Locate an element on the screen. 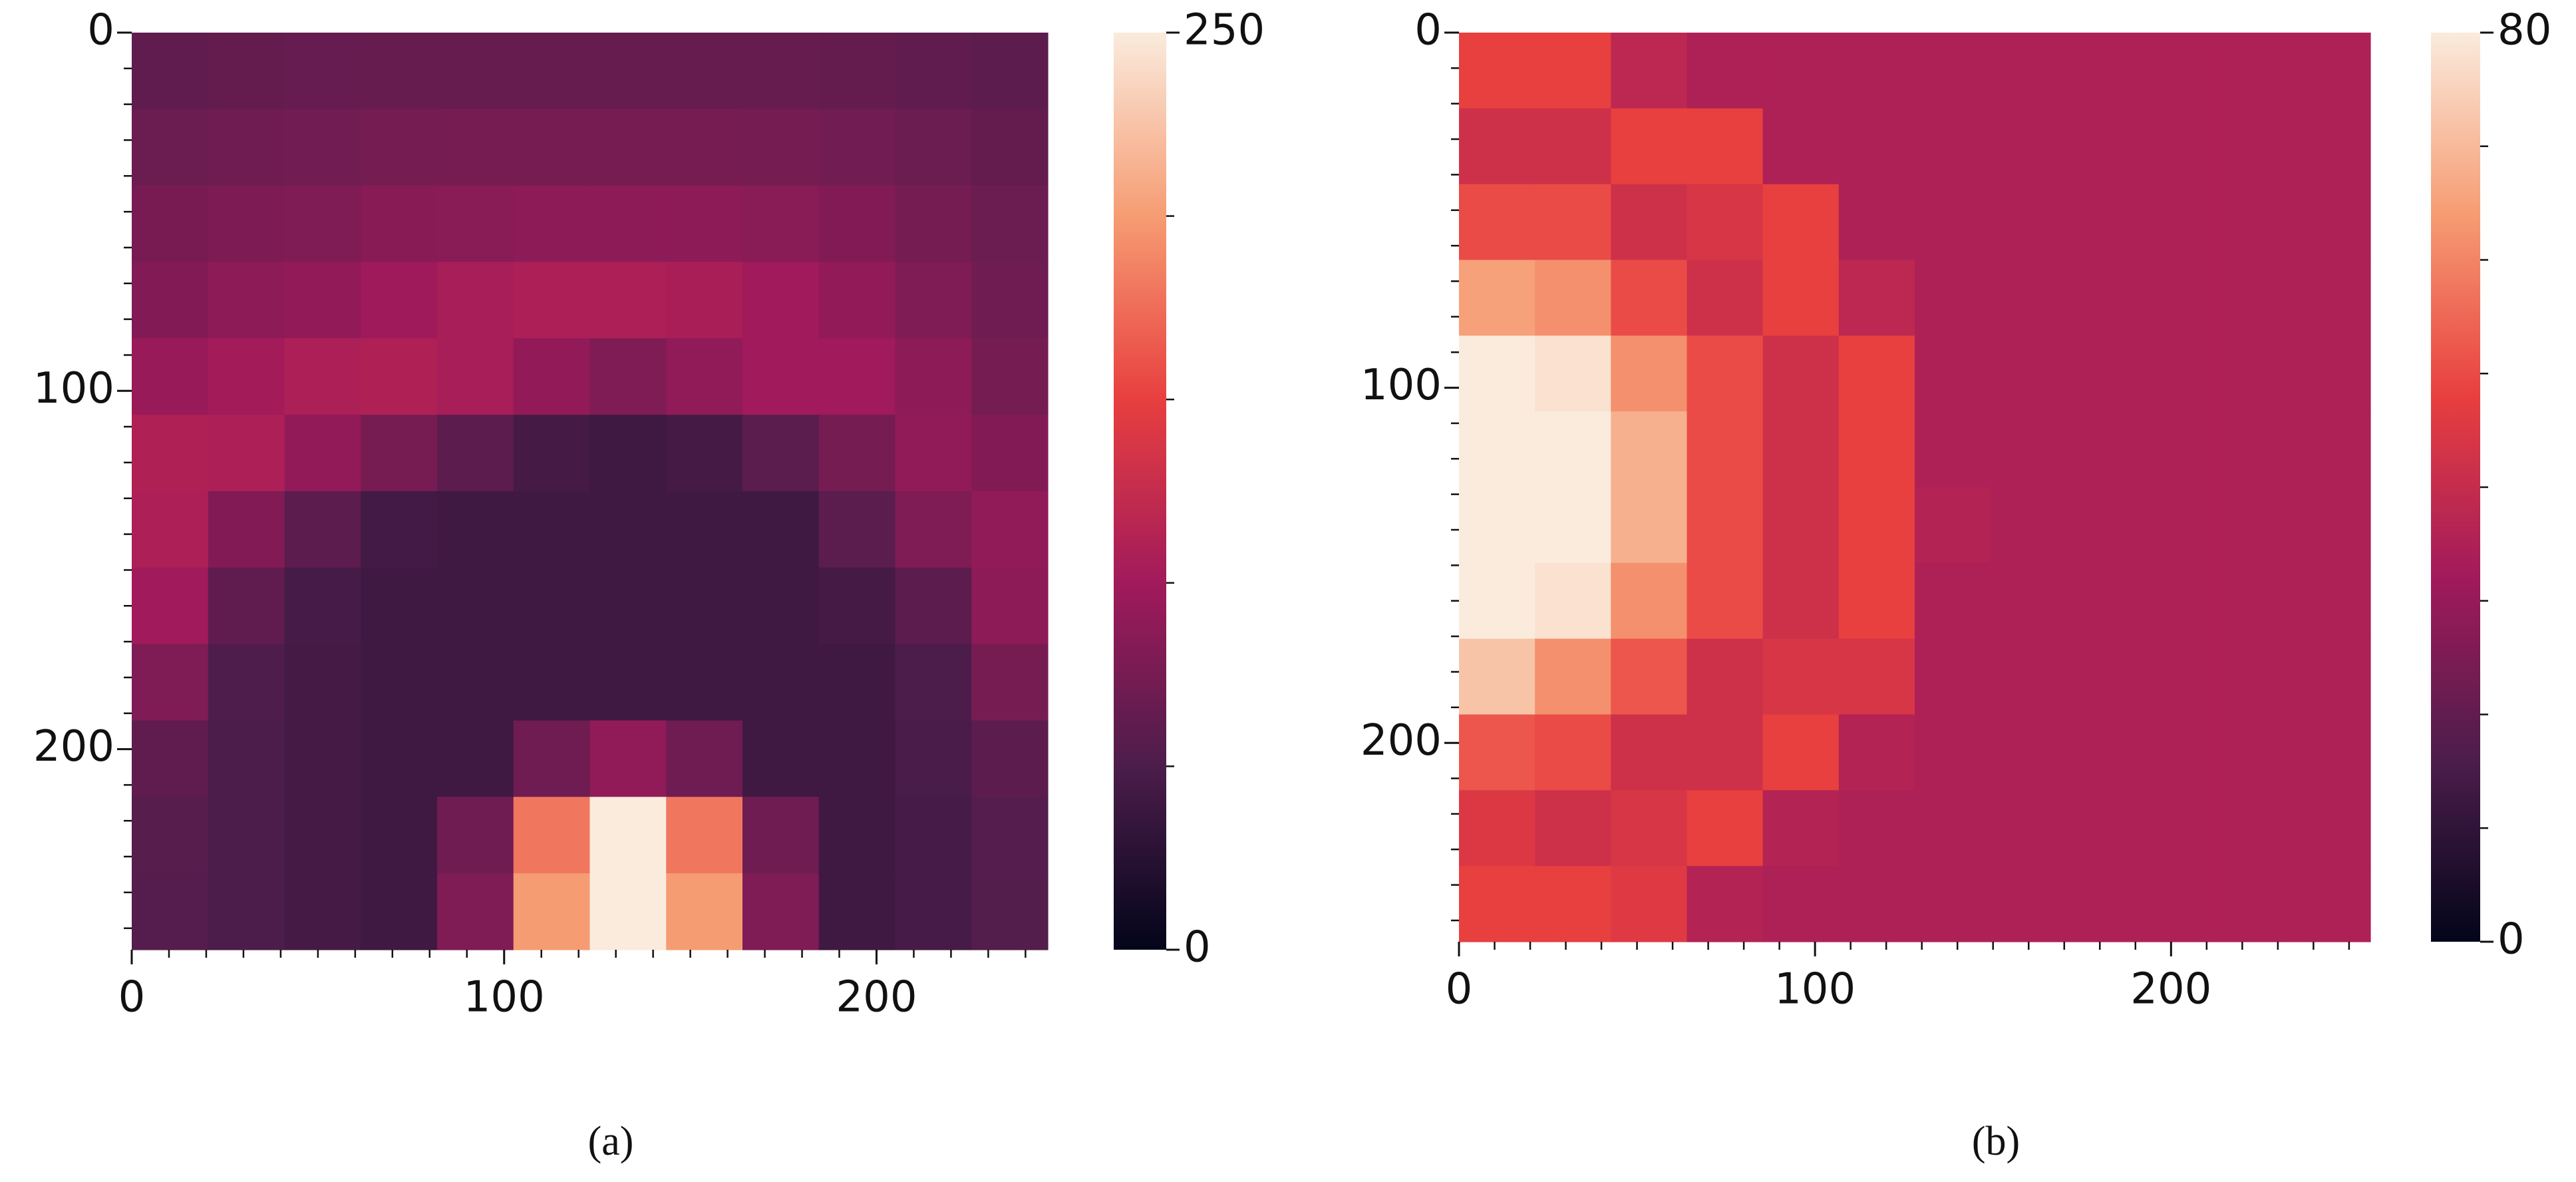  caption: (b) is located at coordinates (1996, 1142).